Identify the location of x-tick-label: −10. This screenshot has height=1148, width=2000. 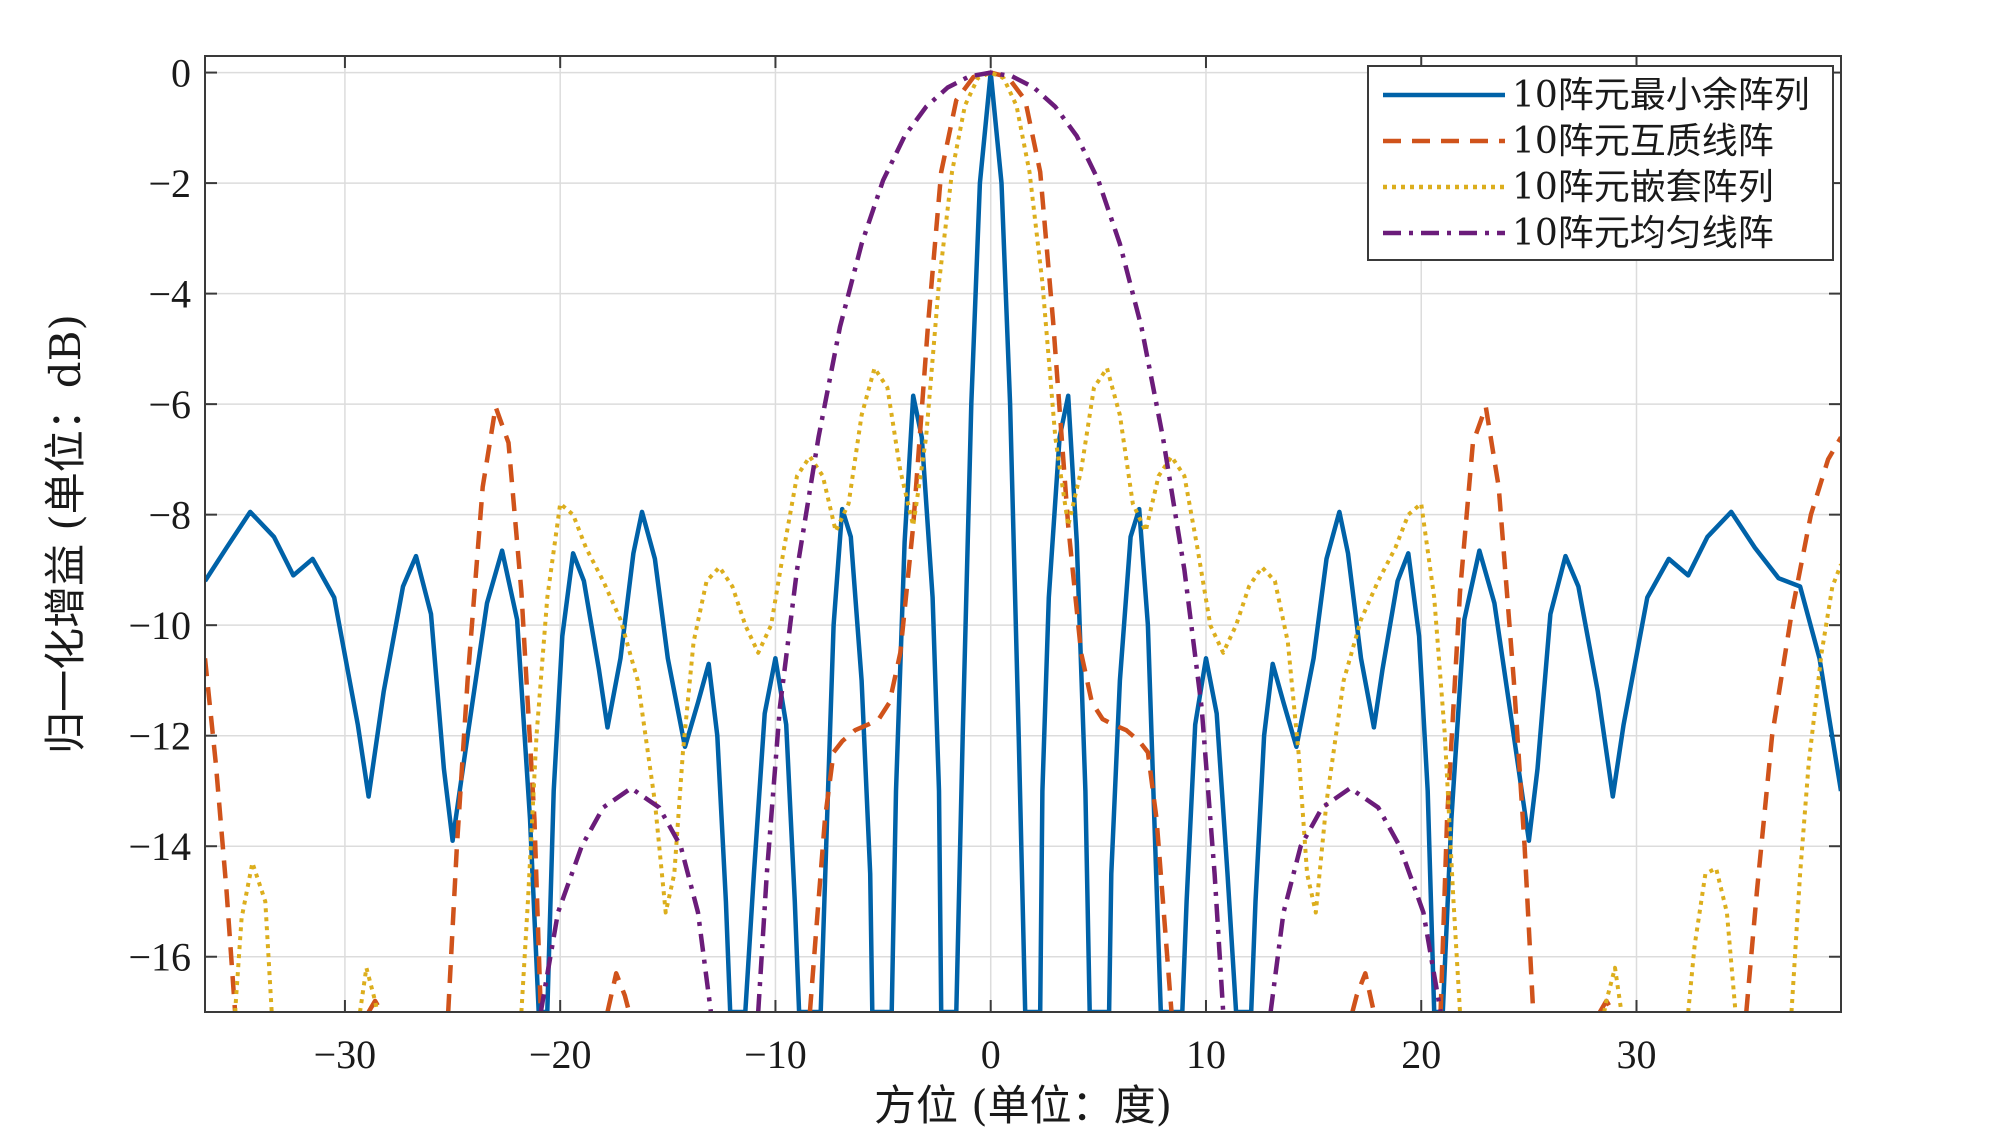
(775, 1054).